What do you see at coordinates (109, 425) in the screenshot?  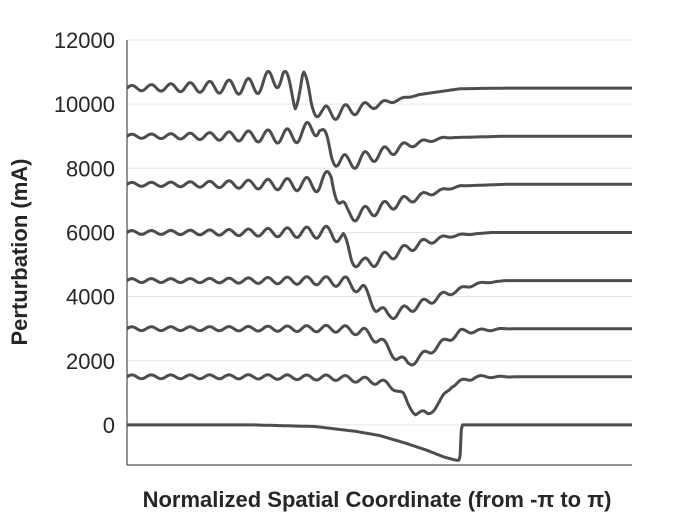 I see `y-tick-label: 0` at bounding box center [109, 425].